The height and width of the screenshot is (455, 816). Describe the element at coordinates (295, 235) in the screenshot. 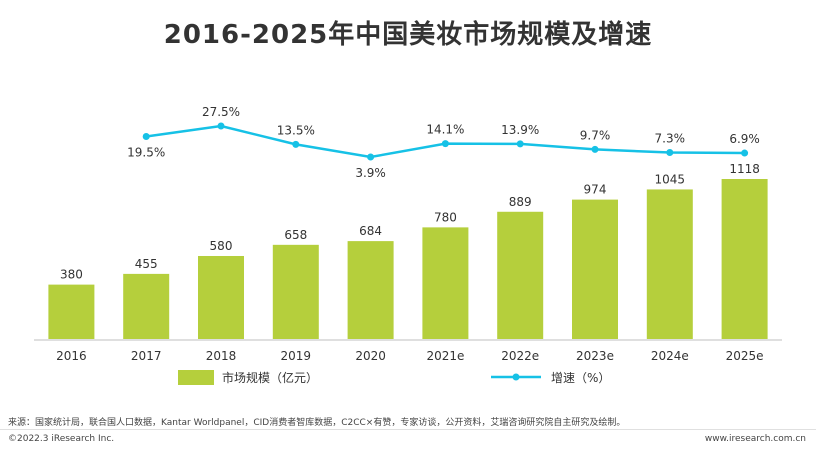

I see `bar-label-2019: 658` at that location.